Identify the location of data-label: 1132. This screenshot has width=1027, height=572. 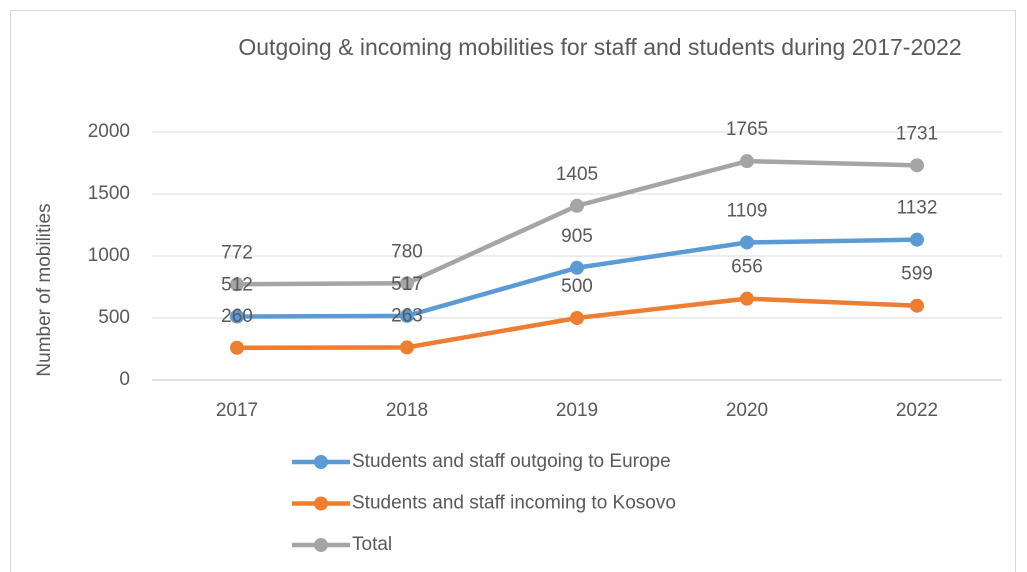
(917, 208).